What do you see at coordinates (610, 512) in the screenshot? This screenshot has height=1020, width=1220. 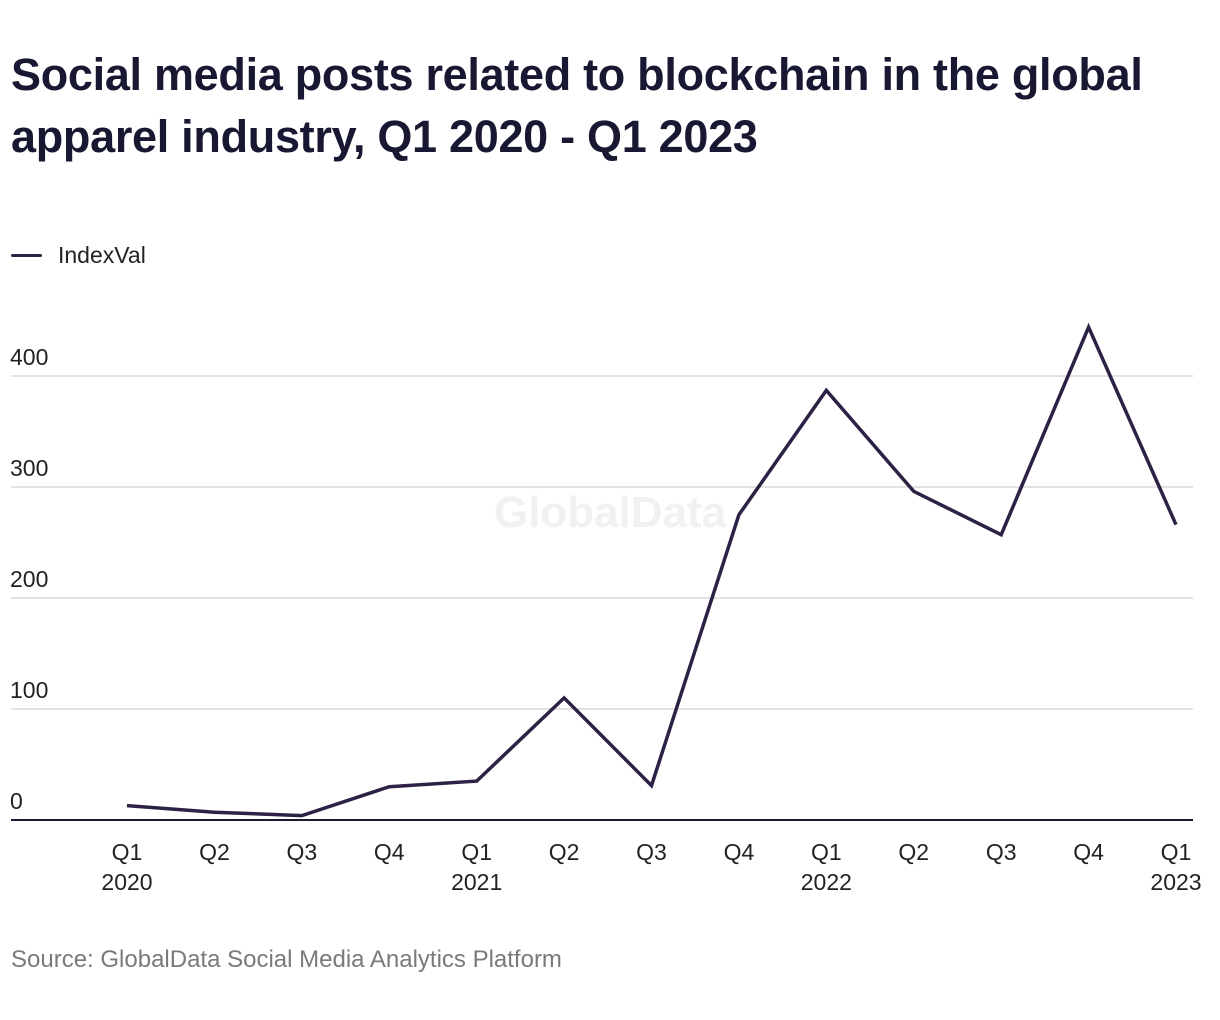 I see `watermark: GlobalData` at bounding box center [610, 512].